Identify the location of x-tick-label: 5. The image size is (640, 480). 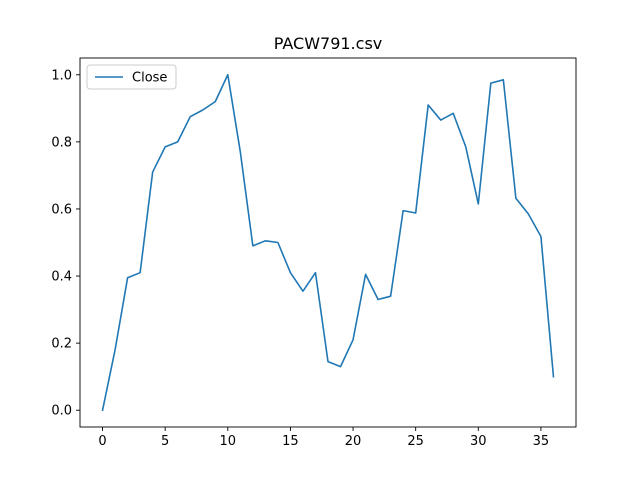
(165, 441).